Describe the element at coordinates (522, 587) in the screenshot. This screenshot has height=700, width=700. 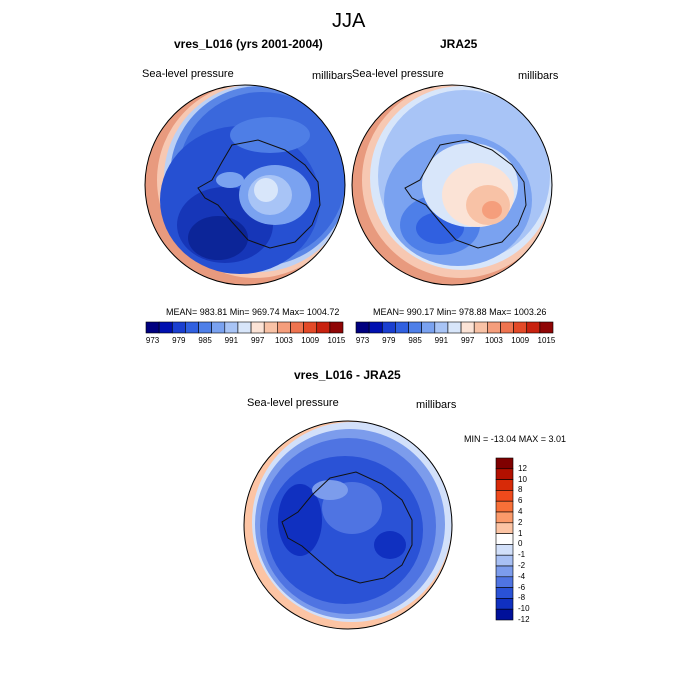
I see `colorbar-tick-label: -6` at that location.